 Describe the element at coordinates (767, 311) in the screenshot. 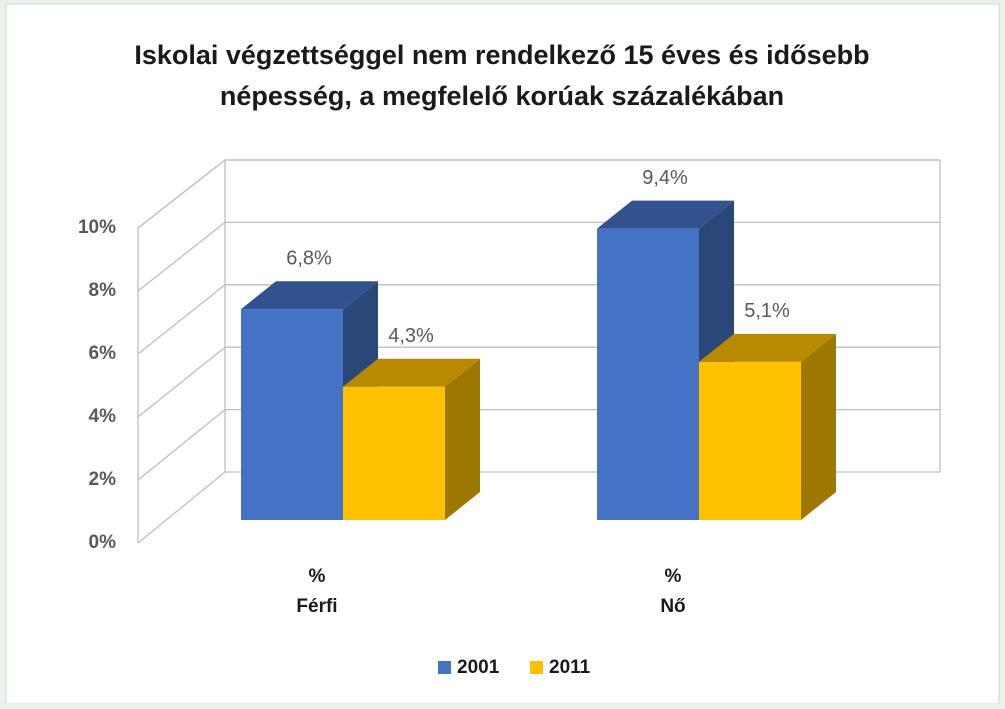

I see `value-label: 5,1%` at that location.